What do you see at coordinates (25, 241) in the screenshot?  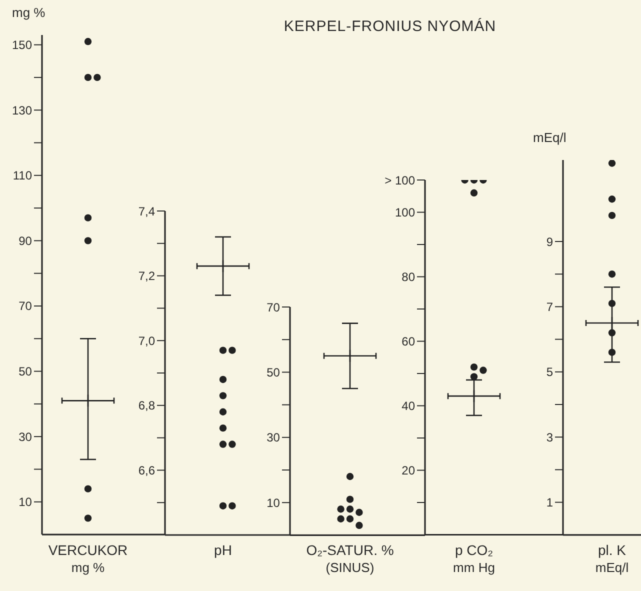 I see `y-tick-label: 90` at bounding box center [25, 241].